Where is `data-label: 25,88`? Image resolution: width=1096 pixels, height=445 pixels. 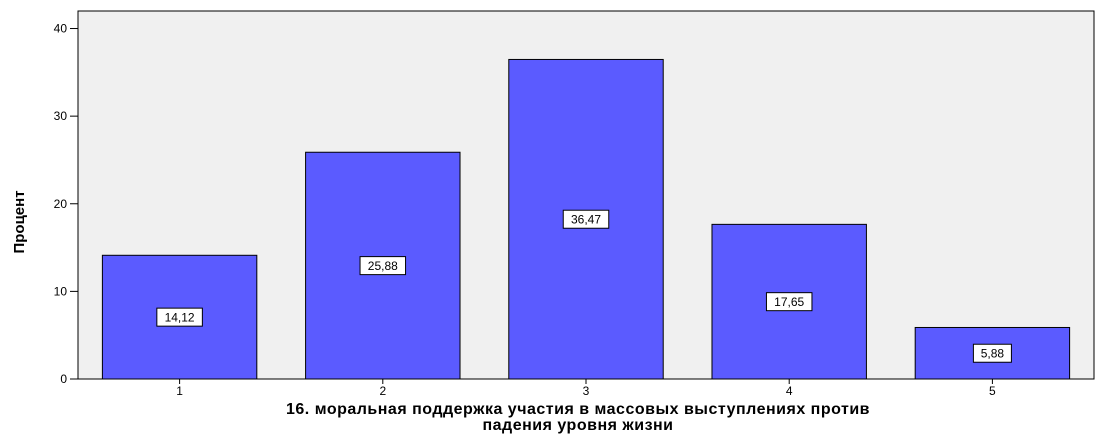 data-label: 25,88 is located at coordinates (383, 266).